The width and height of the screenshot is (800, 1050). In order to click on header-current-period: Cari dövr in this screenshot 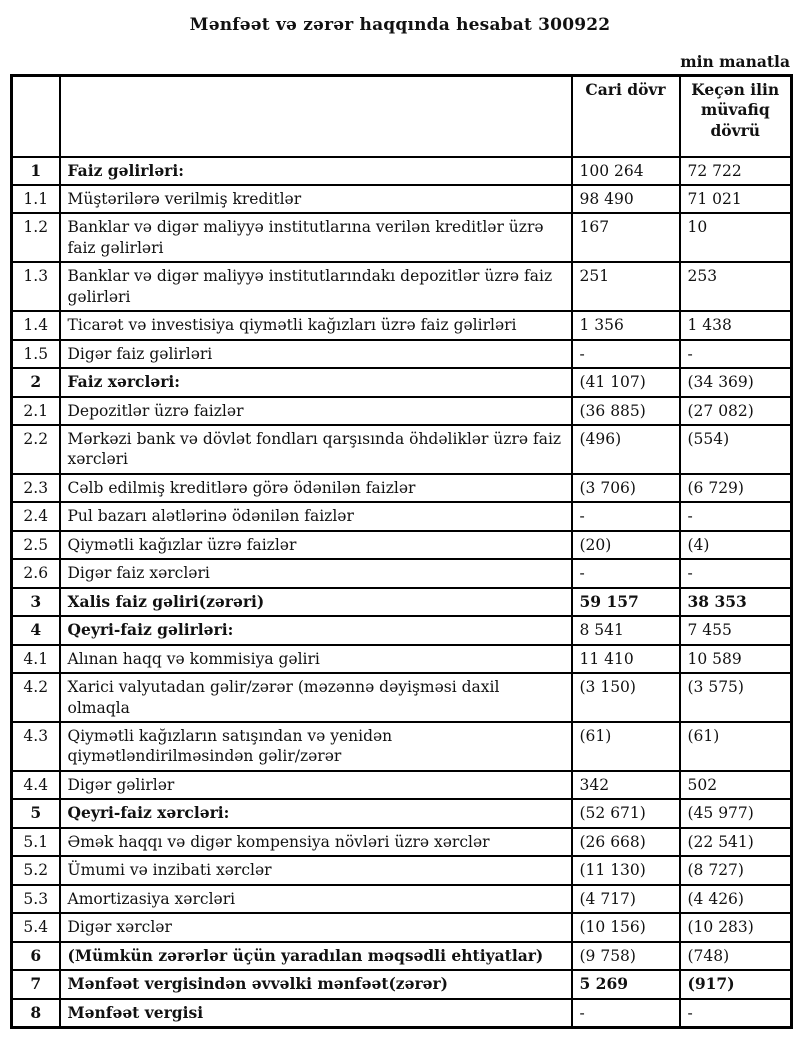, I will do `click(625, 116)`.